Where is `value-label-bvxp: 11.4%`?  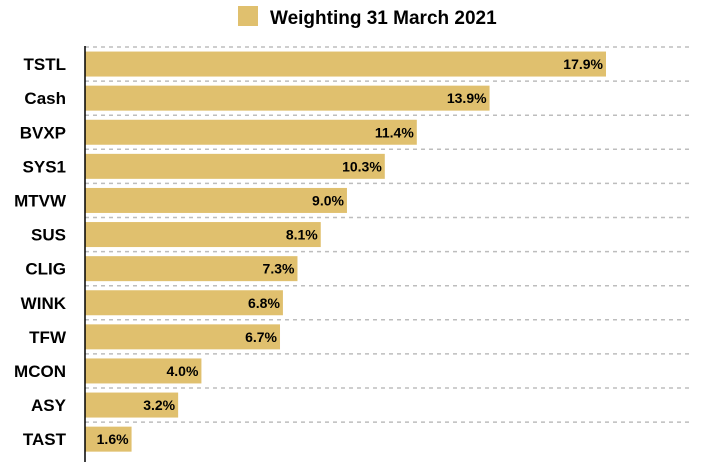 value-label-bvxp: 11.4% is located at coordinates (394, 132).